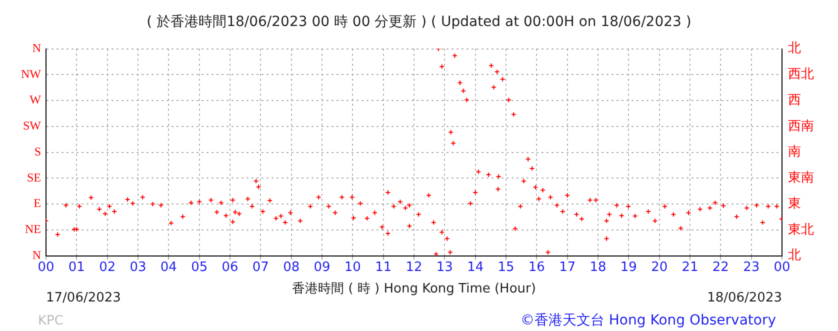  Describe the element at coordinates (383, 267) in the screenshot. I see `x-tick-label: 11` at that location.